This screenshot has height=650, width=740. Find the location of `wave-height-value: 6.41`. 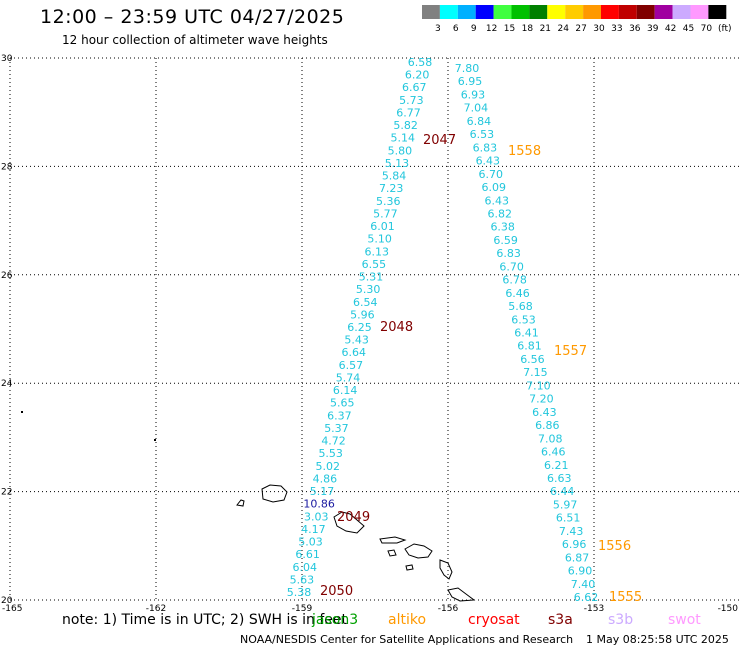

wave-height-value: 6.41 is located at coordinates (526, 333).